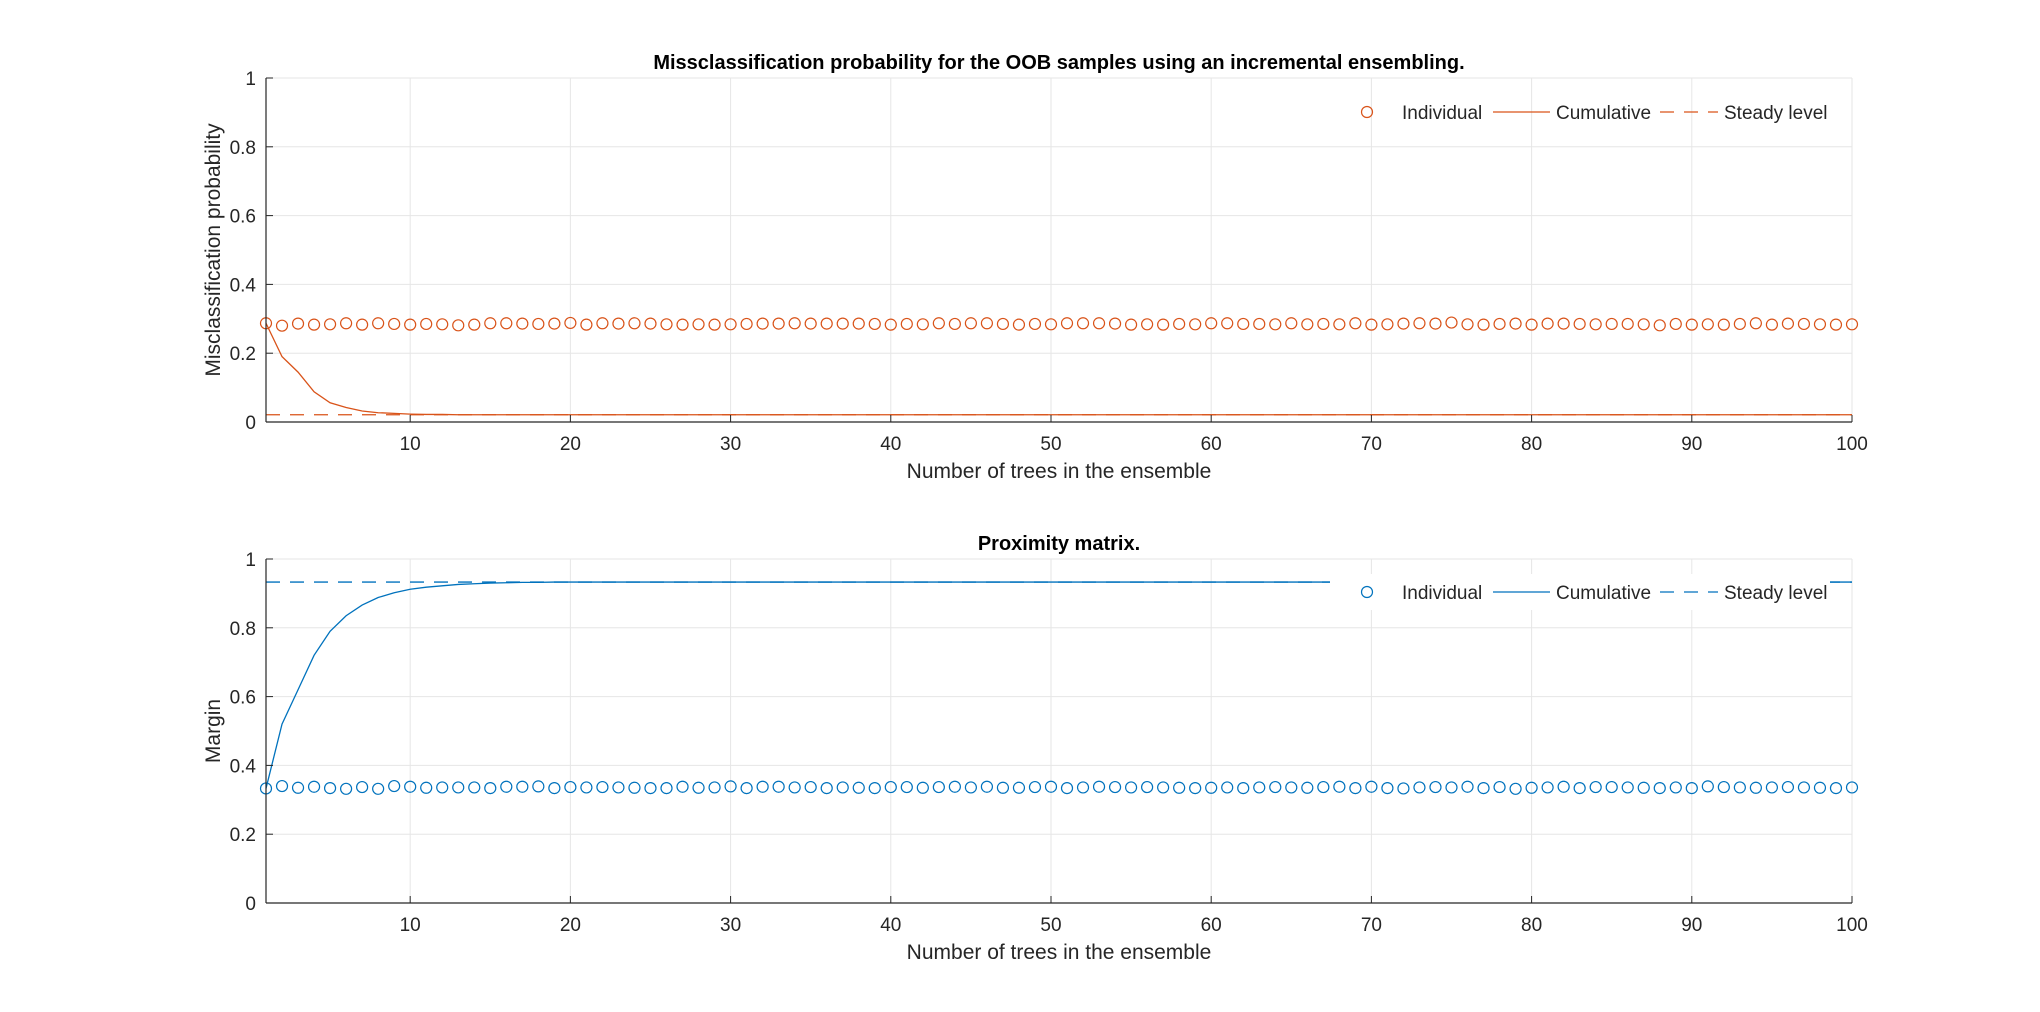 Image resolution: width=2040 pixels, height=1012 pixels. What do you see at coordinates (1371, 444) in the screenshot?
I see `x-tick-label: 70` at bounding box center [1371, 444].